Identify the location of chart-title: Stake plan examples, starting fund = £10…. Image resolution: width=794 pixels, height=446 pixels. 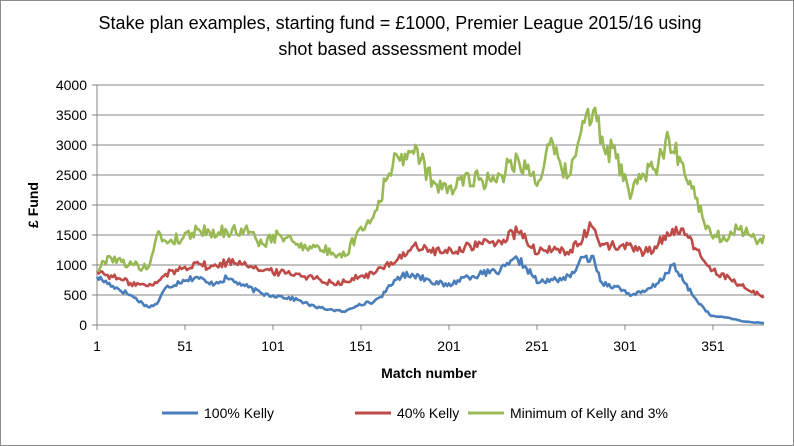
(400, 36).